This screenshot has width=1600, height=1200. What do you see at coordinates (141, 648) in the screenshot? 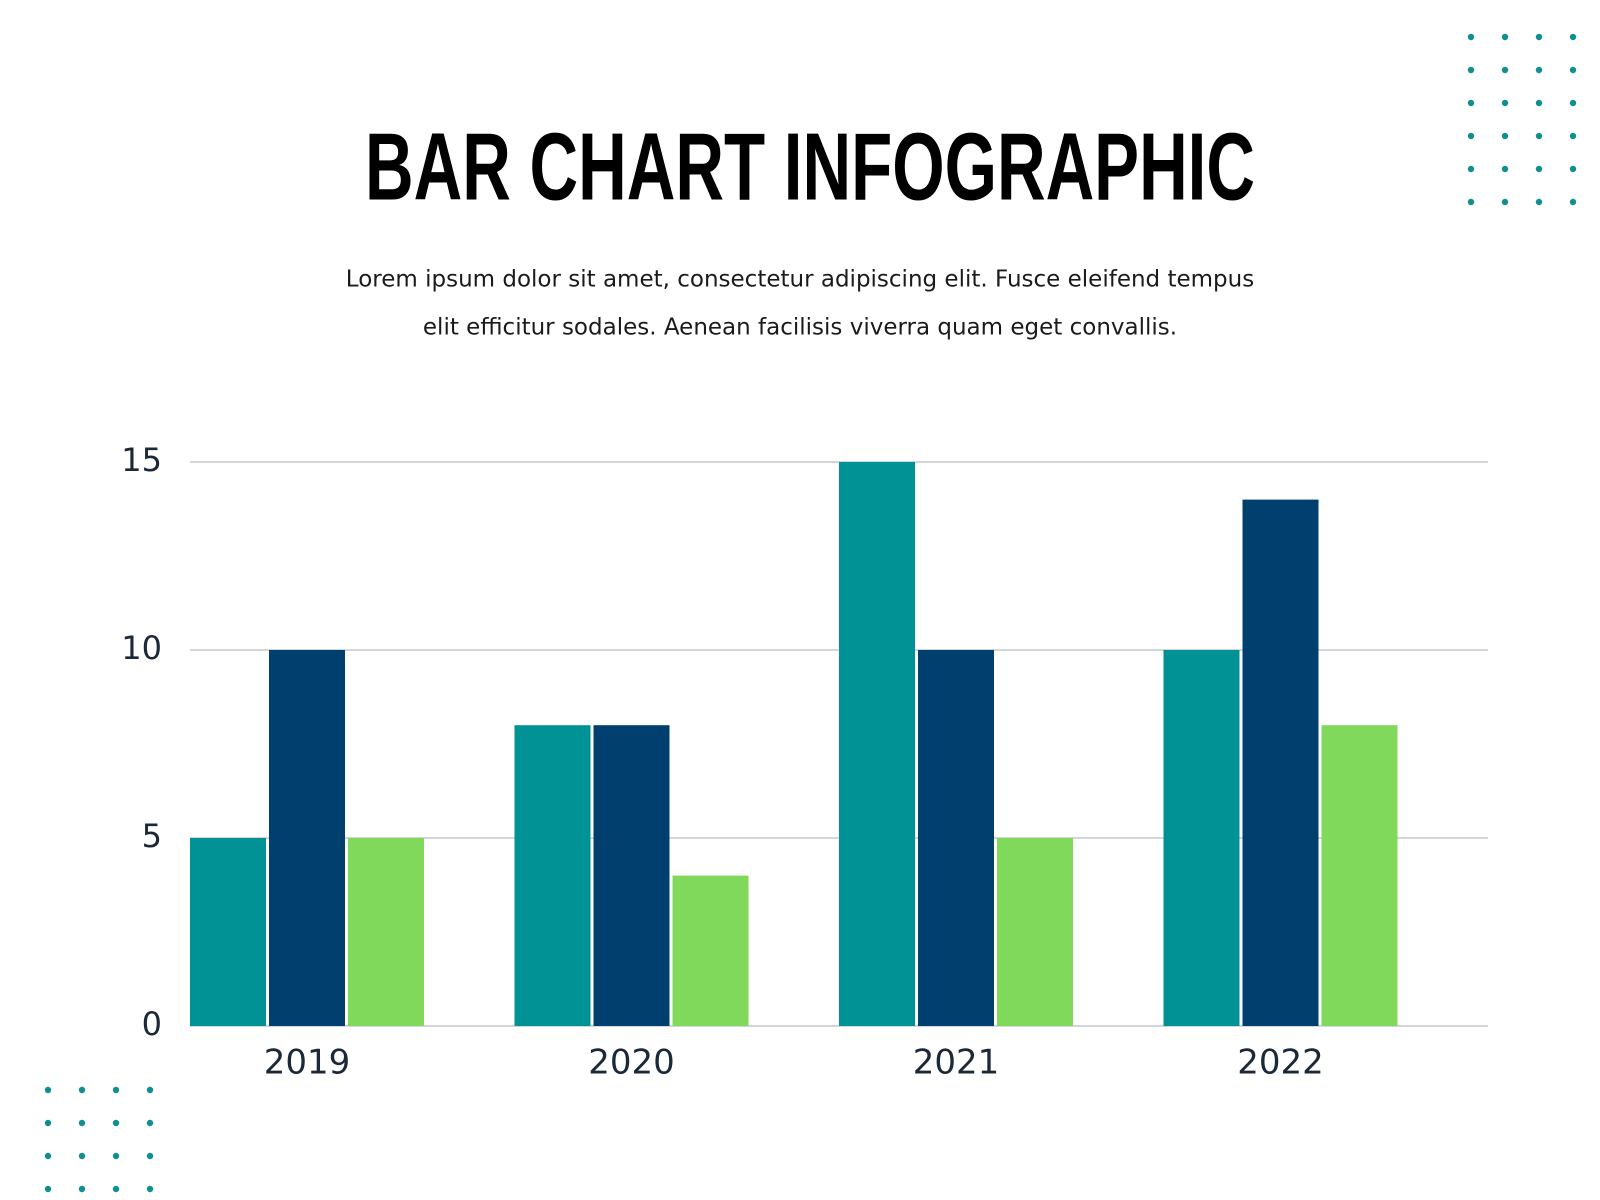
I see `y-tick-label: 10` at bounding box center [141, 648].